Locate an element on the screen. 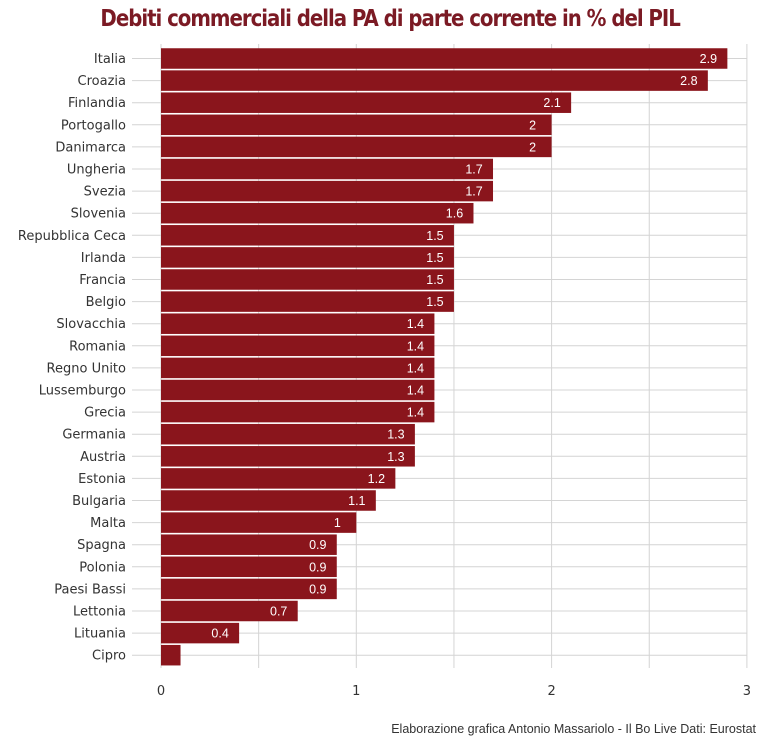  bar-slovacchia is located at coordinates (298, 323).